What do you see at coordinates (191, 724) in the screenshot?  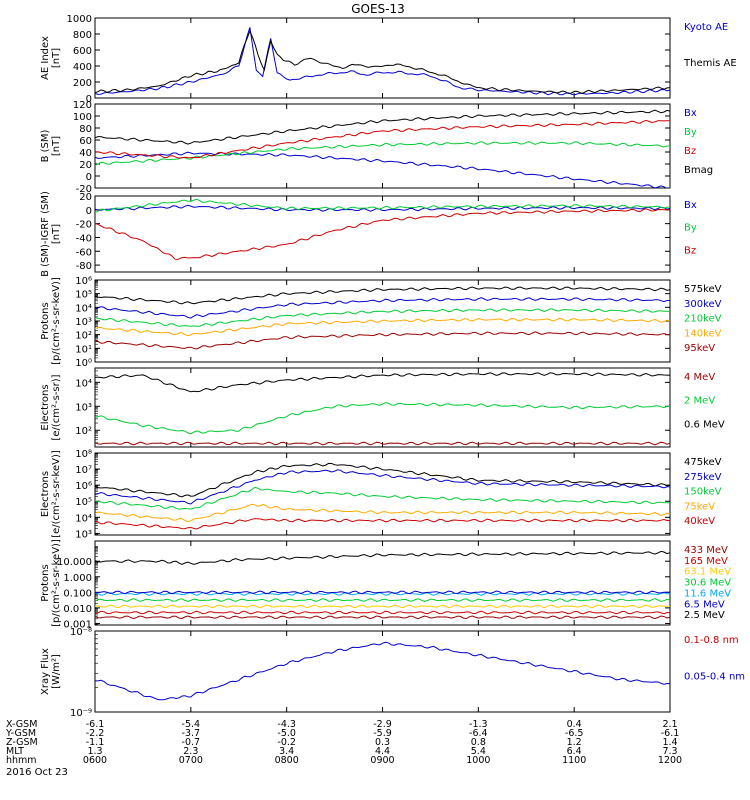 I see `x-axis-value: -5.4` at bounding box center [191, 724].